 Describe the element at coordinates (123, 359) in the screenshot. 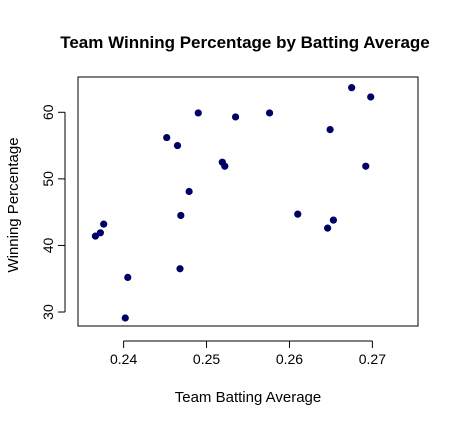

I see `x-tick-label: 0.24` at that location.